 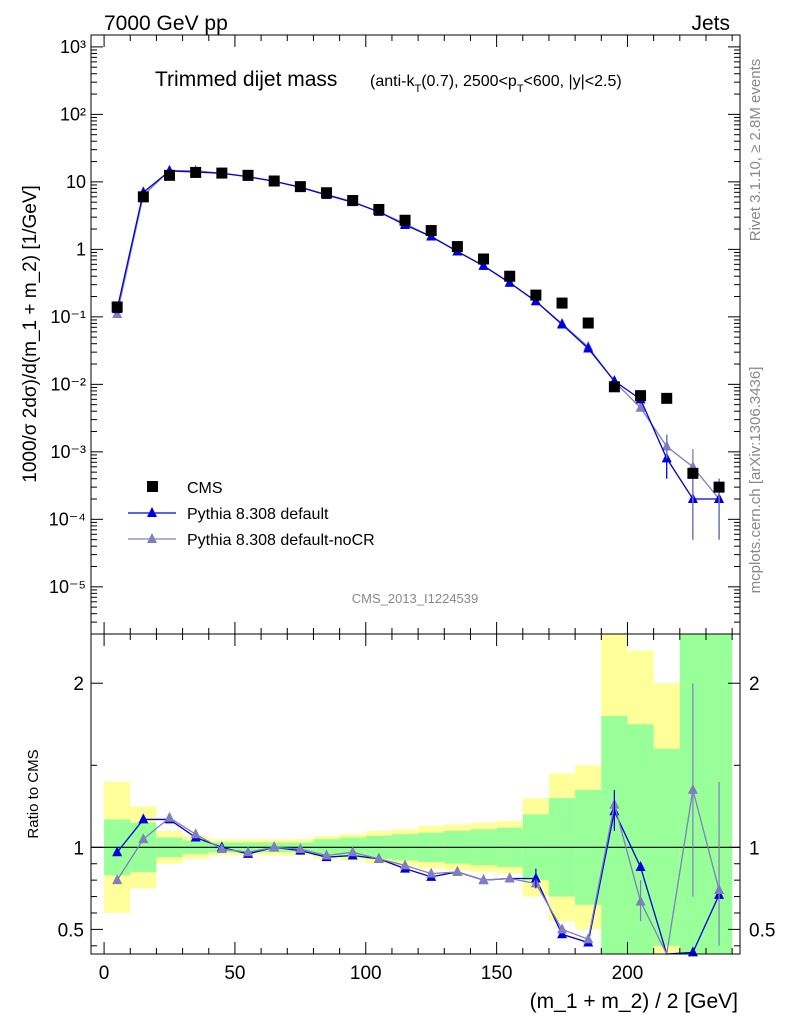 What do you see at coordinates (68, 452) in the screenshot?
I see `y-tick-label: 10⁻³` at bounding box center [68, 452].